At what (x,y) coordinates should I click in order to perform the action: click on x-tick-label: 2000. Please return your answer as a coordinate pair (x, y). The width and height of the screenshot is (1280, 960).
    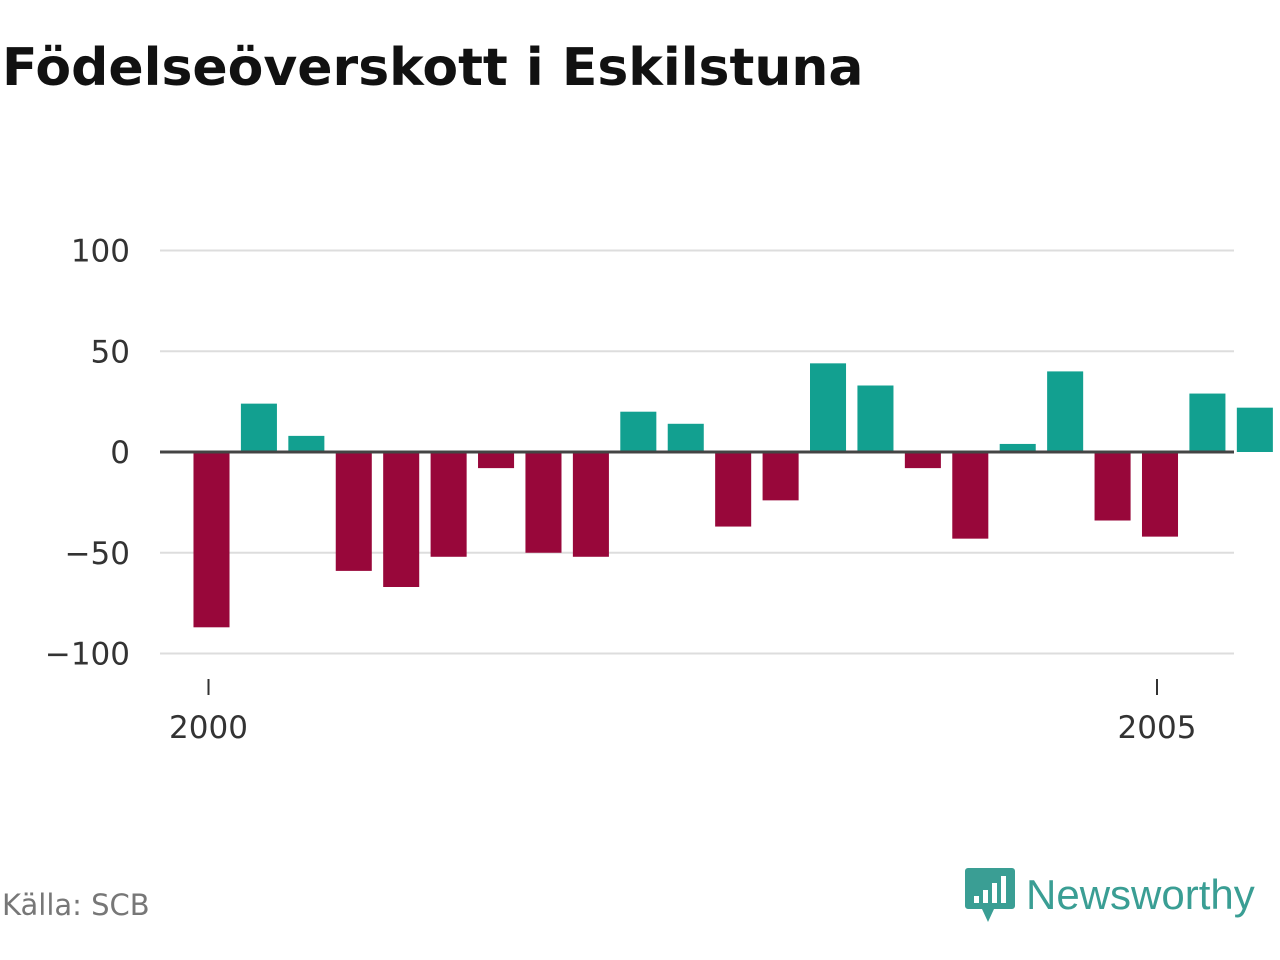
    Looking at the image, I should click on (208, 728).